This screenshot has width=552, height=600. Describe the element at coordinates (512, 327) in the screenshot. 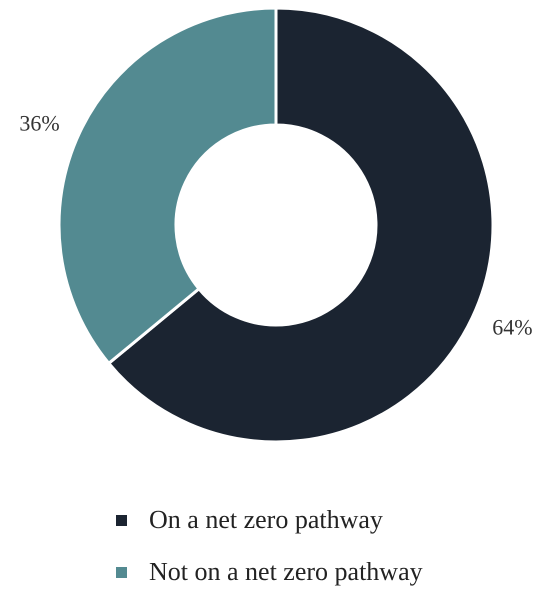

I see `data-label: 64%` at that location.